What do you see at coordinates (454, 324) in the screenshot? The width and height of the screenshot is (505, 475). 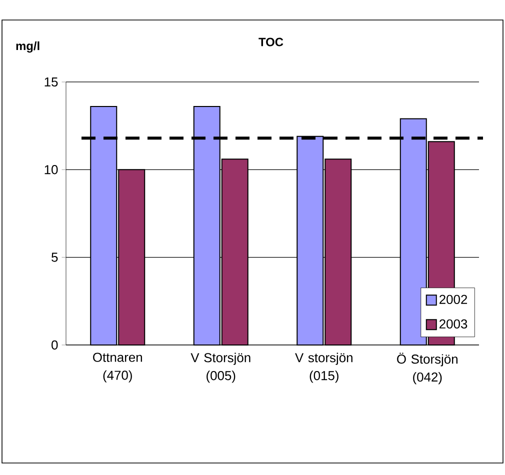 I see `legend-label: 2003` at bounding box center [454, 324].